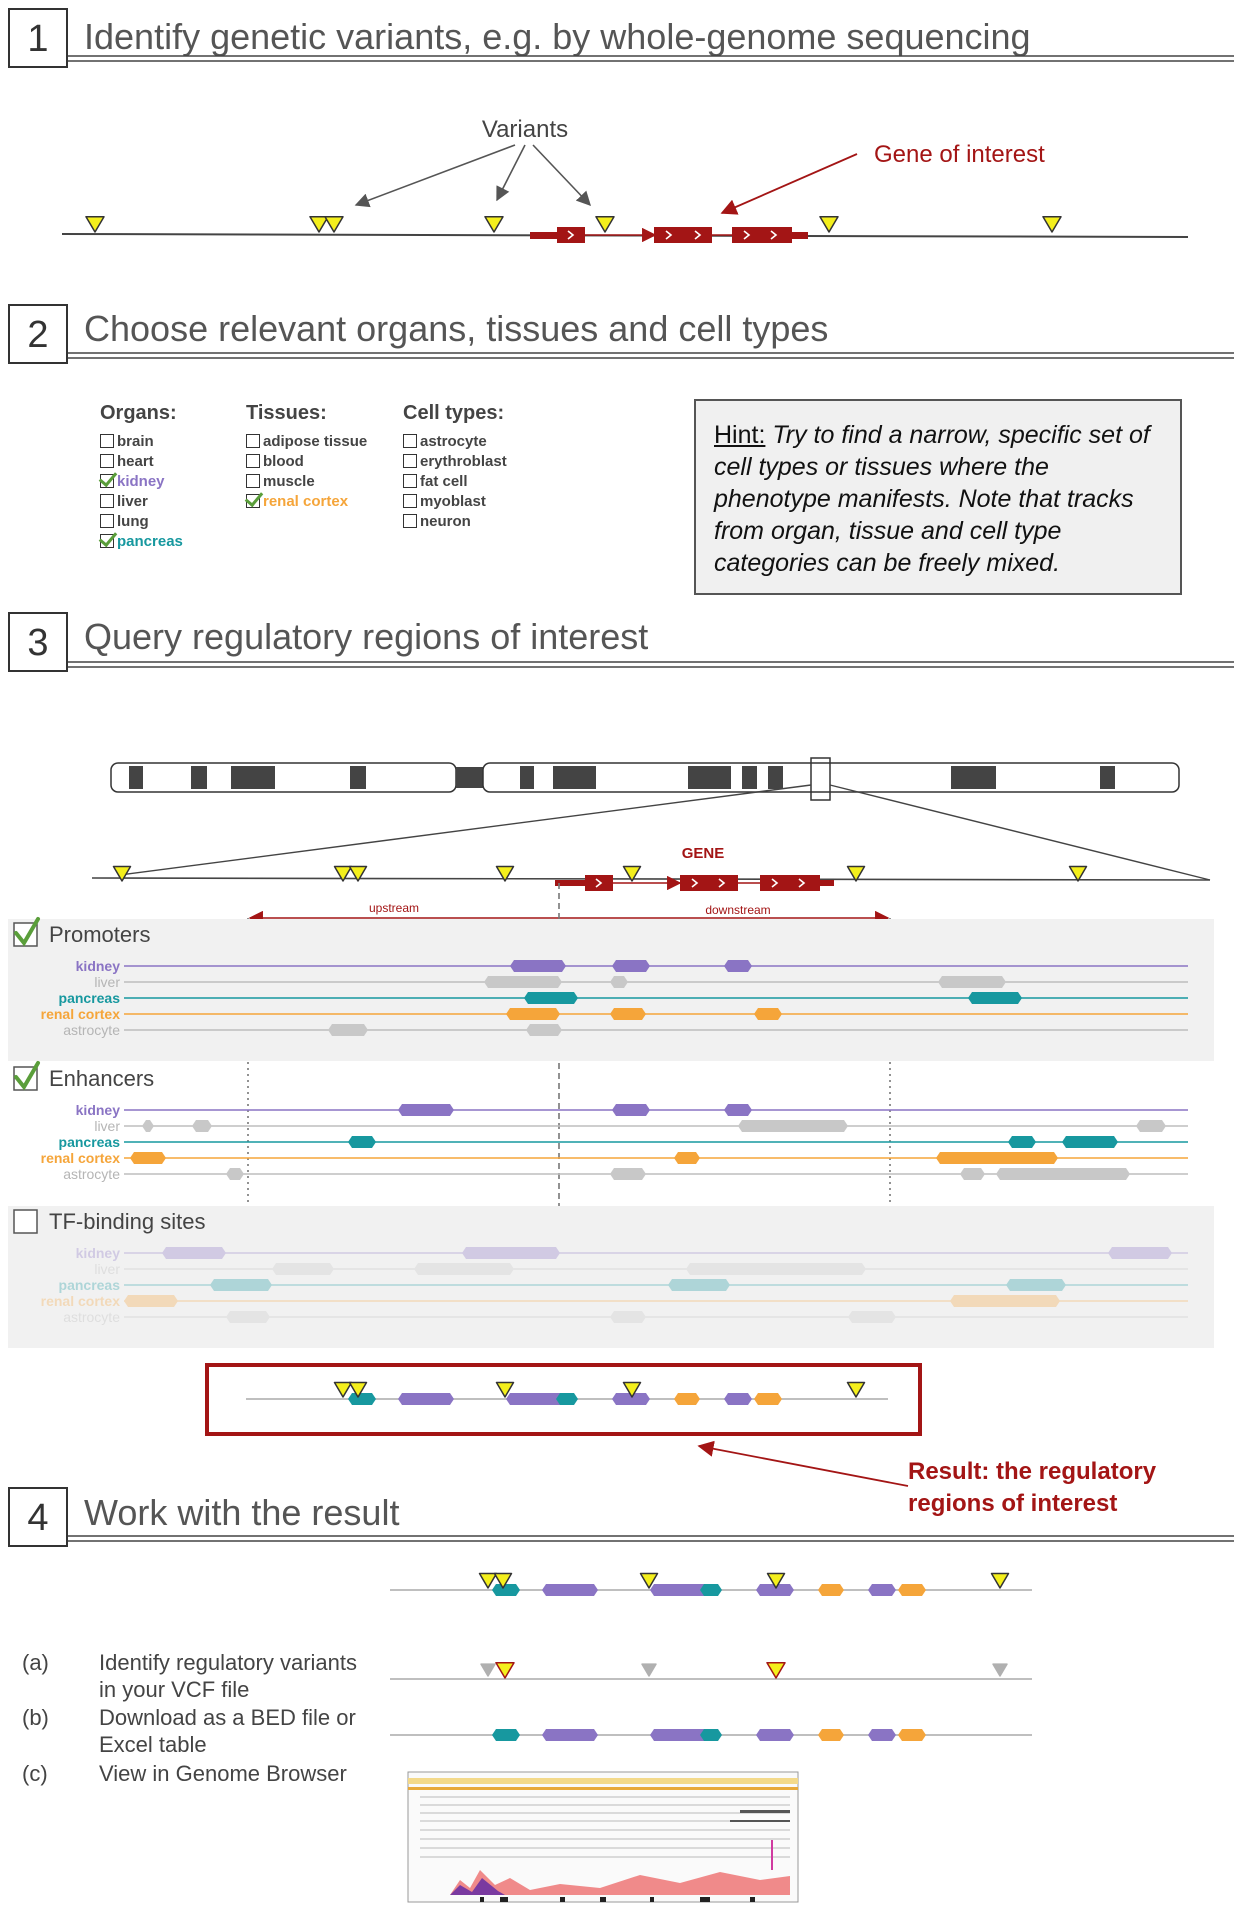 This screenshot has width=1236, height=1905. I want to click on cell-type-option-erythroblast: erythroblast, so click(455, 461).